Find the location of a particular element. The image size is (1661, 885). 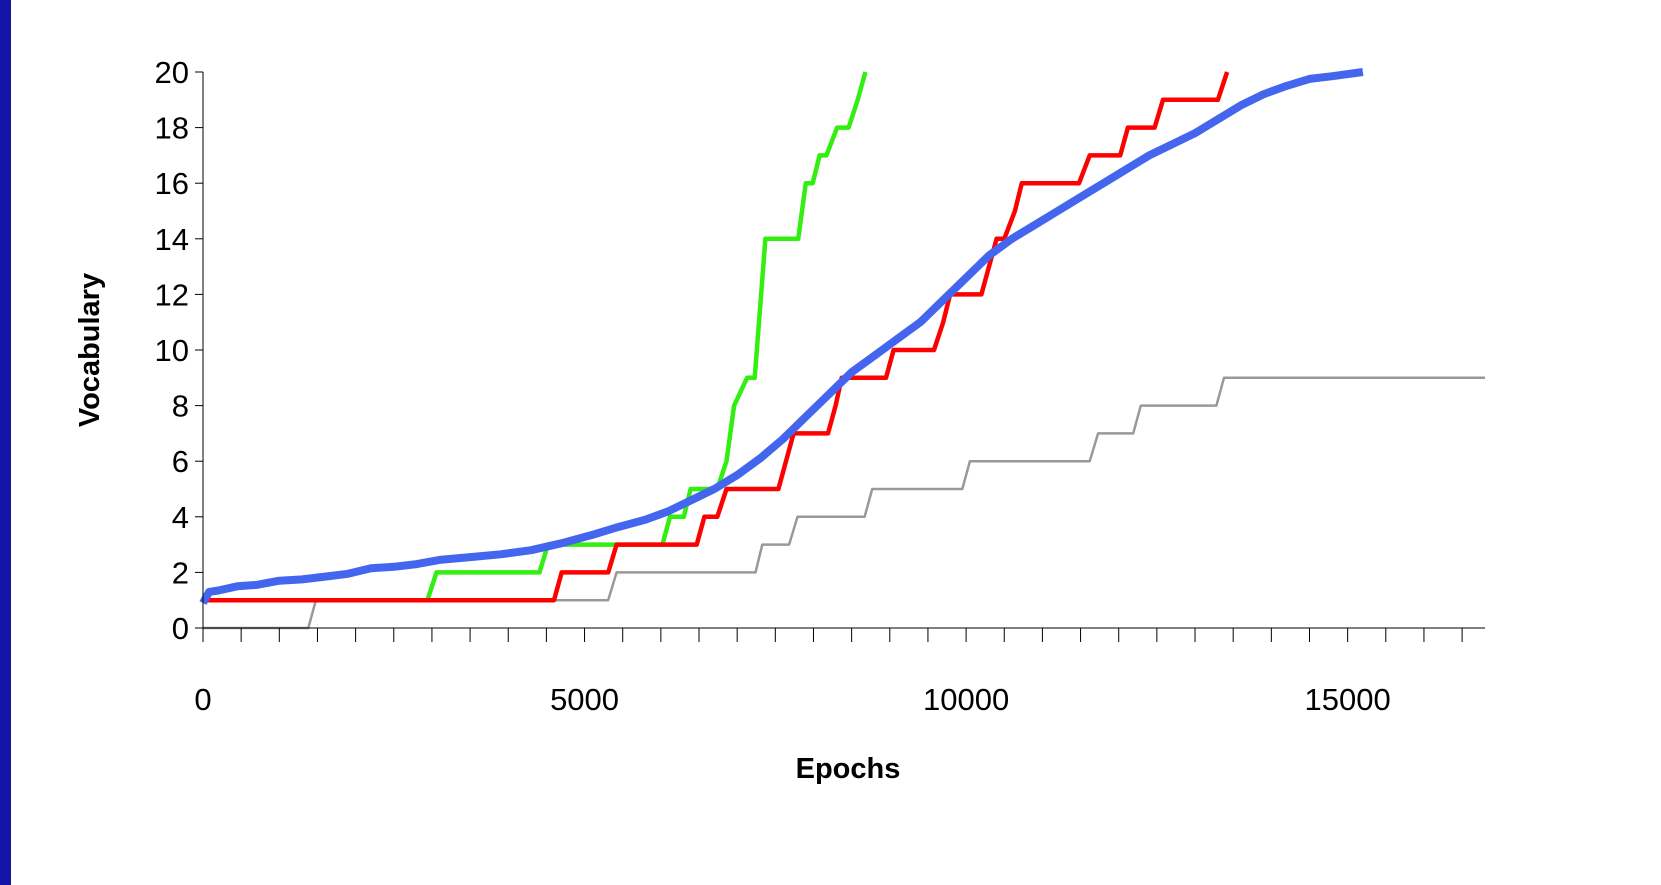

x-tick-label: 15000 is located at coordinates (1348, 699).